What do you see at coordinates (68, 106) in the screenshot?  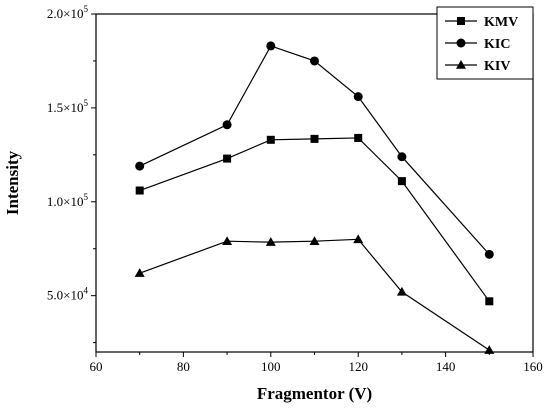 I see `y-tick-label: 1.5×10⁵` at bounding box center [68, 106].